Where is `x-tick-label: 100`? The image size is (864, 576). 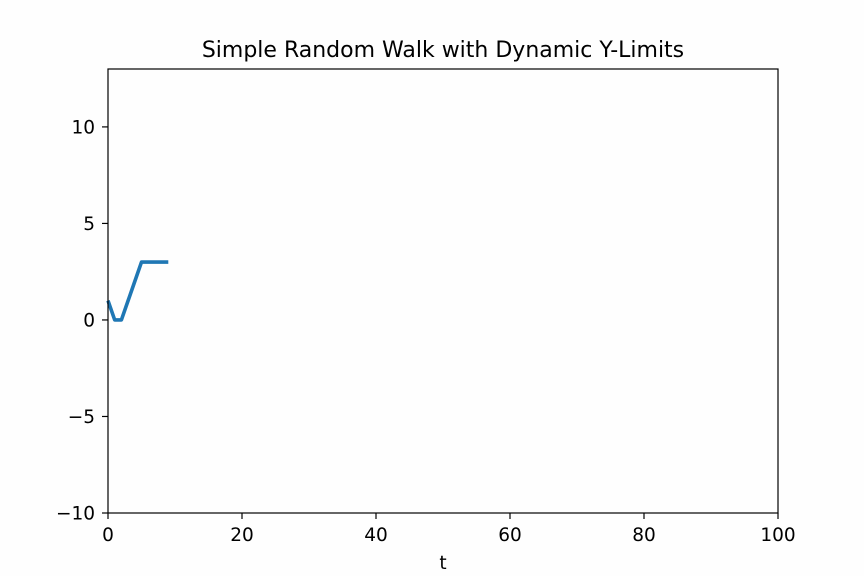 x-tick-label: 100 is located at coordinates (777, 535).